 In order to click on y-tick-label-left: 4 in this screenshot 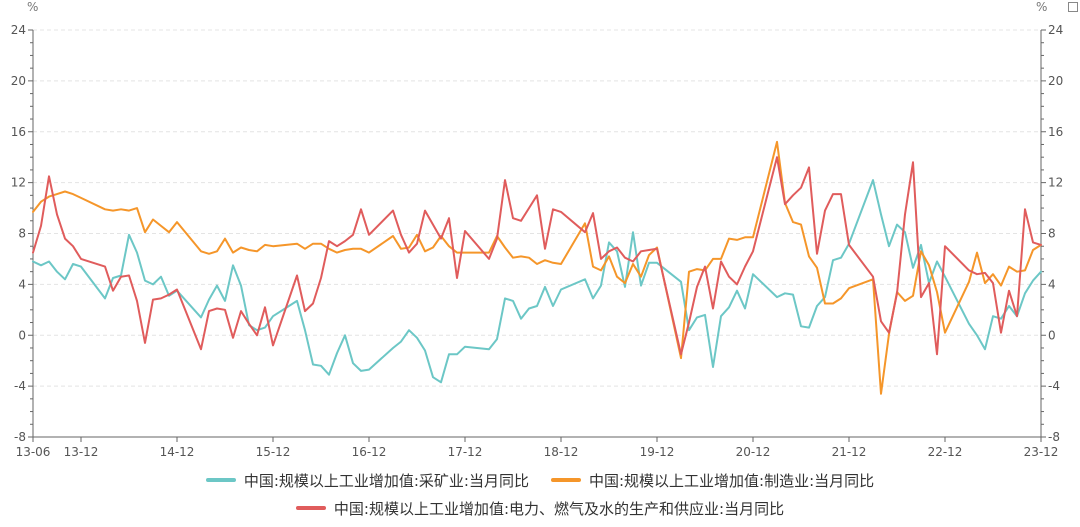, I will do `click(22, 284)`.